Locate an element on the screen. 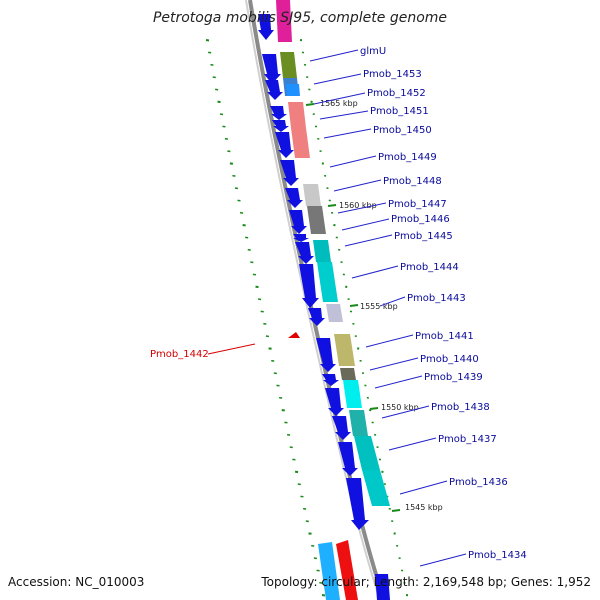 The image size is (600, 600). gene-label: Pmob_1437 is located at coordinates (467, 439).